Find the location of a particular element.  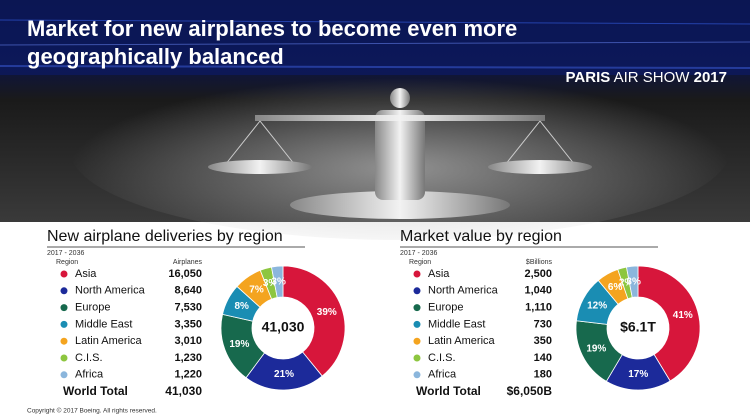

slice-label: 21% is located at coordinates (284, 374).